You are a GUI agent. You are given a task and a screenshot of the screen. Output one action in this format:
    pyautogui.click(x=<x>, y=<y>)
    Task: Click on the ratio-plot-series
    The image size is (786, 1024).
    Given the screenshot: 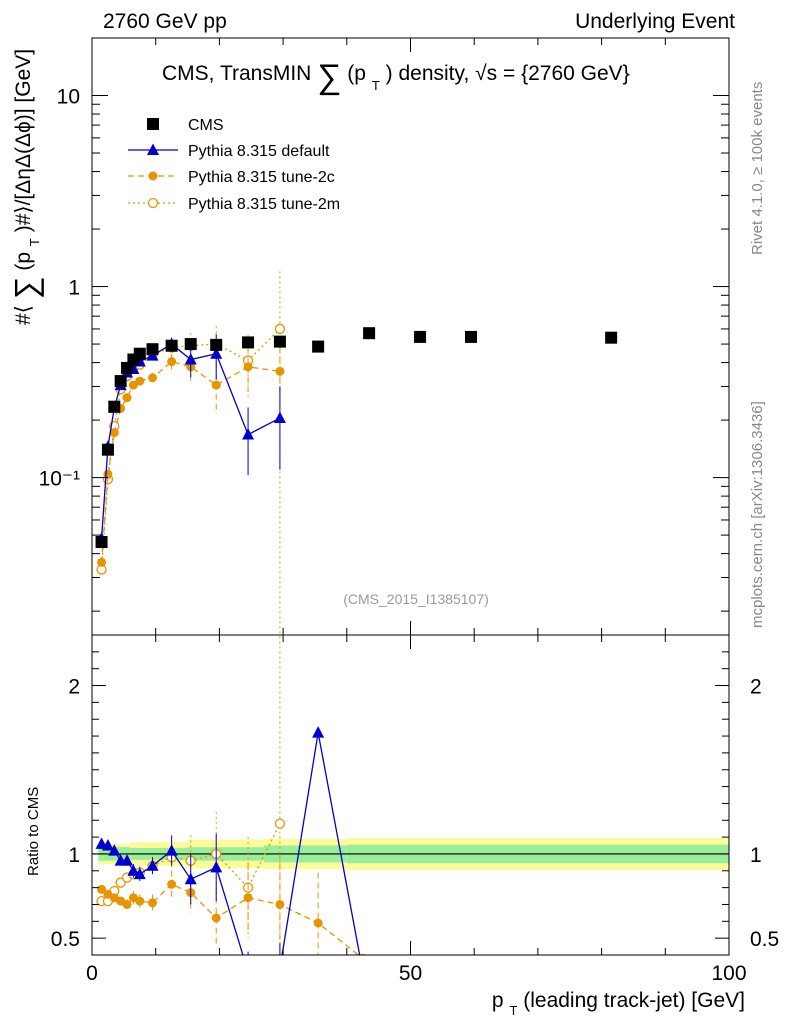 What is the action you would take?
    pyautogui.click(x=235, y=823)
    